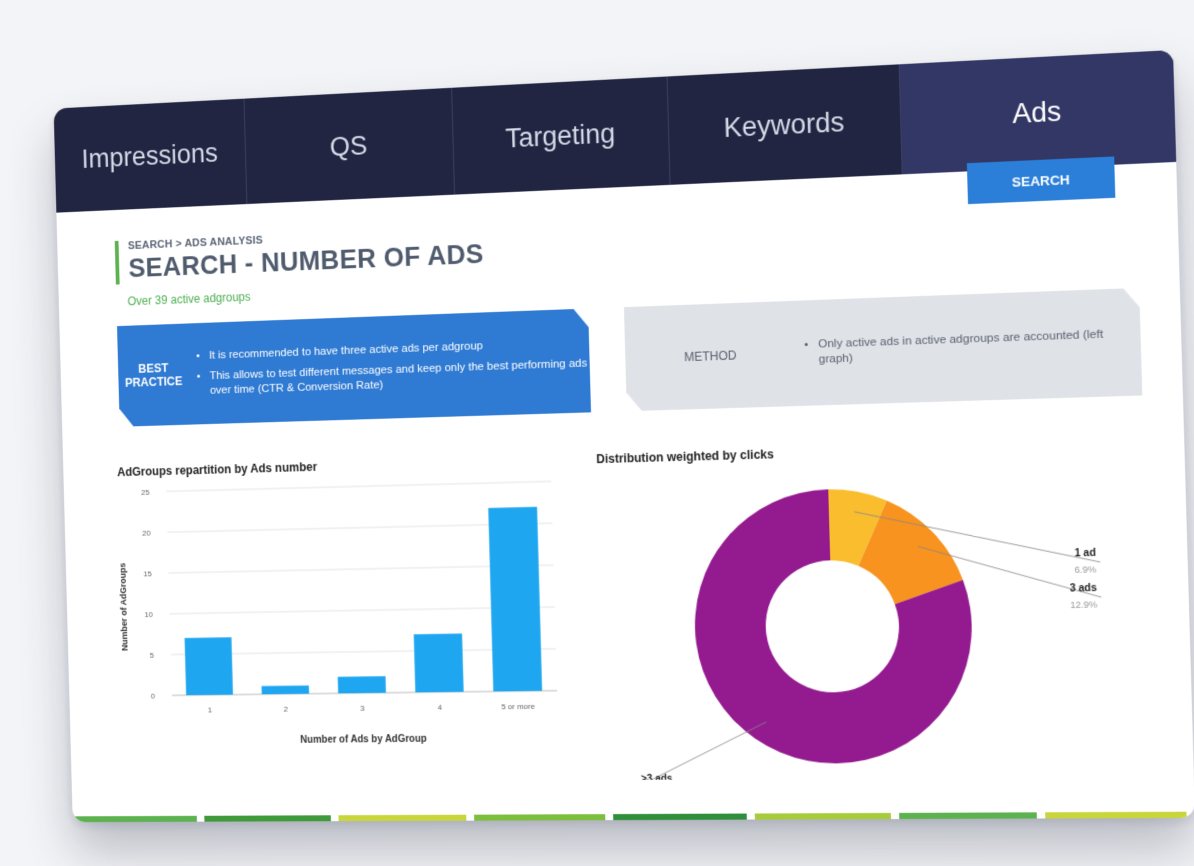 This screenshot has width=1194, height=866. Describe the element at coordinates (1041, 180) in the screenshot. I see `search-button: SEARCH` at that location.